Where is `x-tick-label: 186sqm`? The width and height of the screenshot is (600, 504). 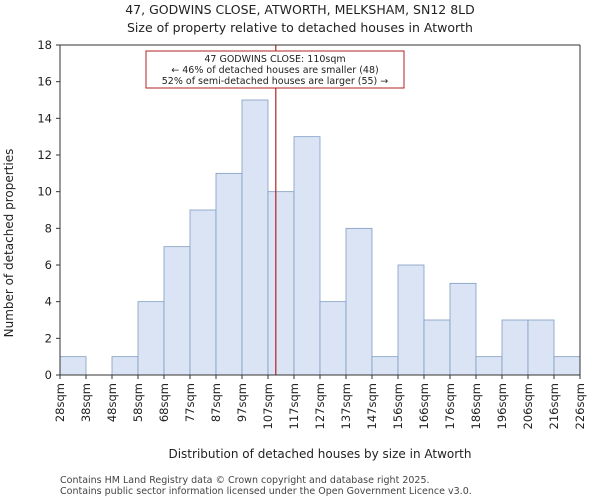 x-tick-label: 186sqm is located at coordinates (476, 406).